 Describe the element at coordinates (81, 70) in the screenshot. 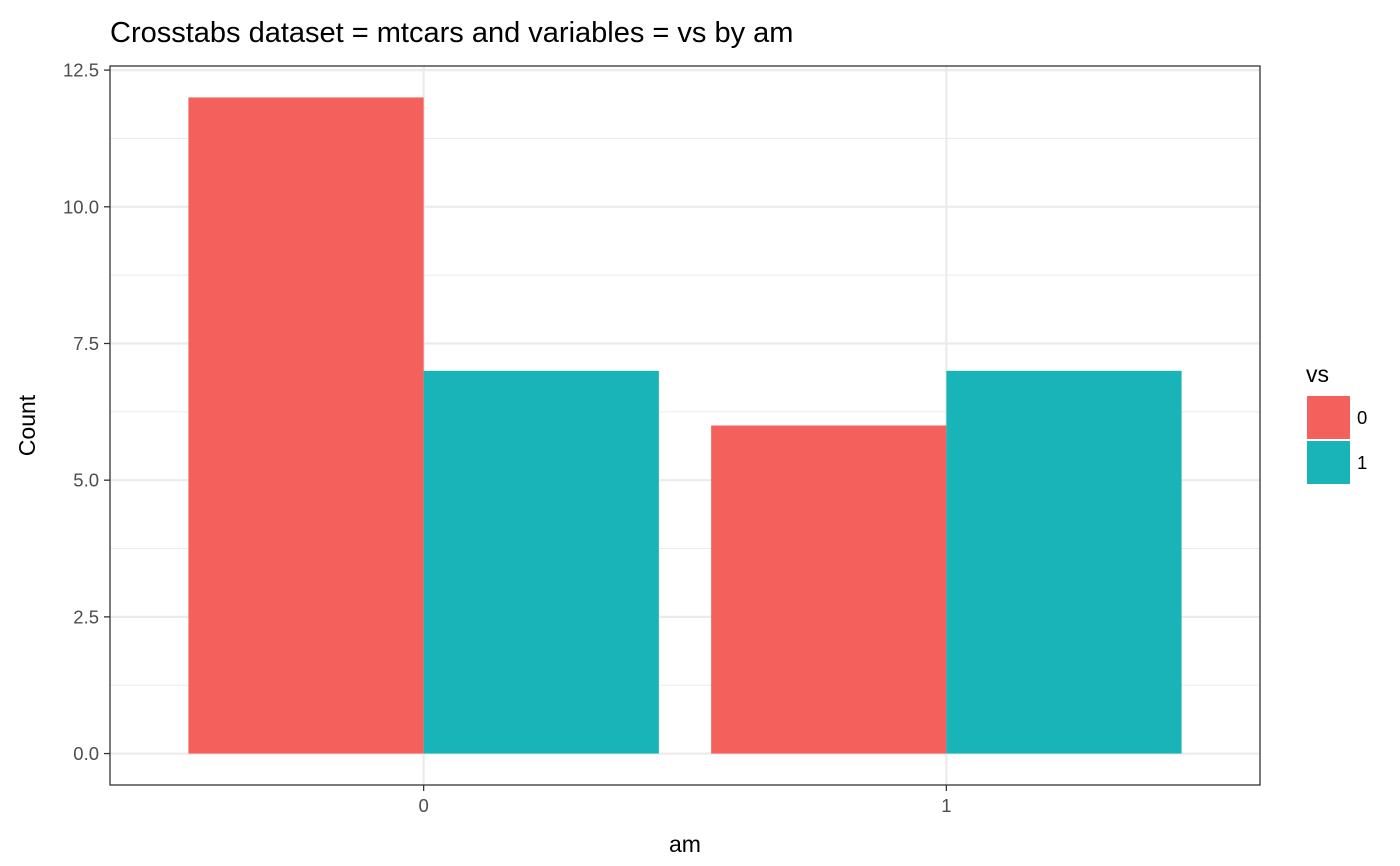

I see `y-tick-label: 12.5` at that location.